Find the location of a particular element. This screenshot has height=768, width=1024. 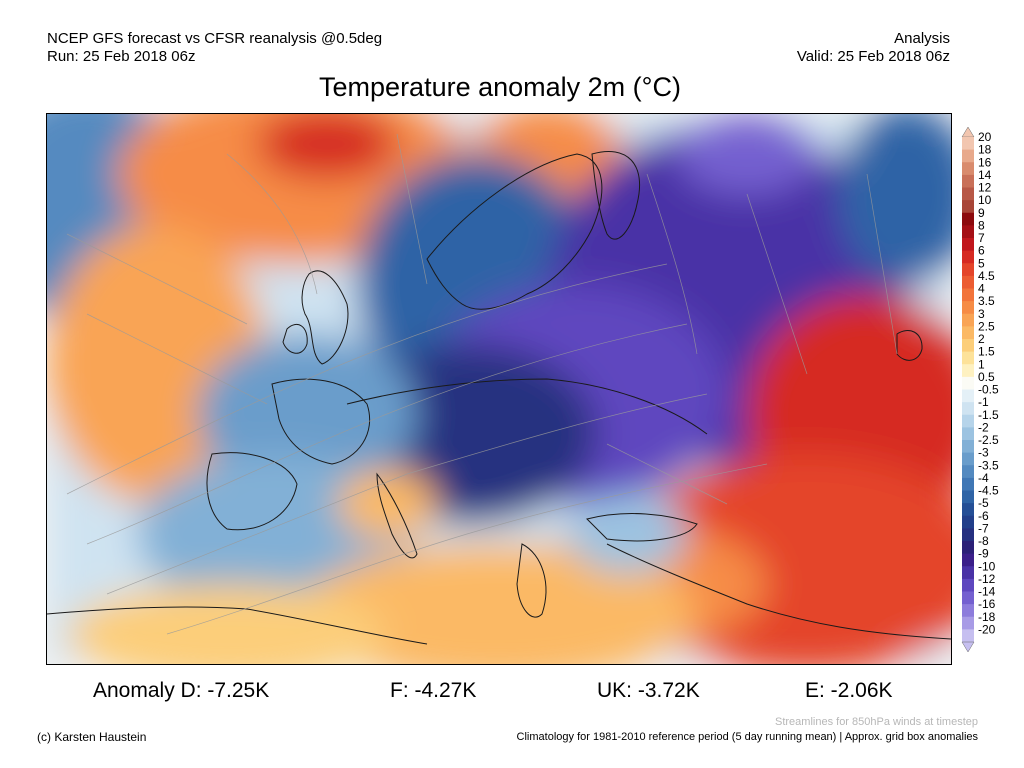

legend-tick-label: 6 is located at coordinates (981, 251).